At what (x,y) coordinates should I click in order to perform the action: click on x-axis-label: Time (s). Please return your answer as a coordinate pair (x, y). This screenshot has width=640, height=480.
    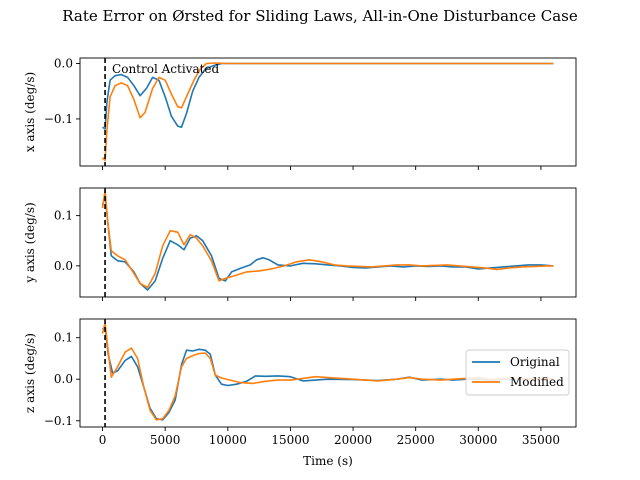
    Looking at the image, I should click on (328, 461).